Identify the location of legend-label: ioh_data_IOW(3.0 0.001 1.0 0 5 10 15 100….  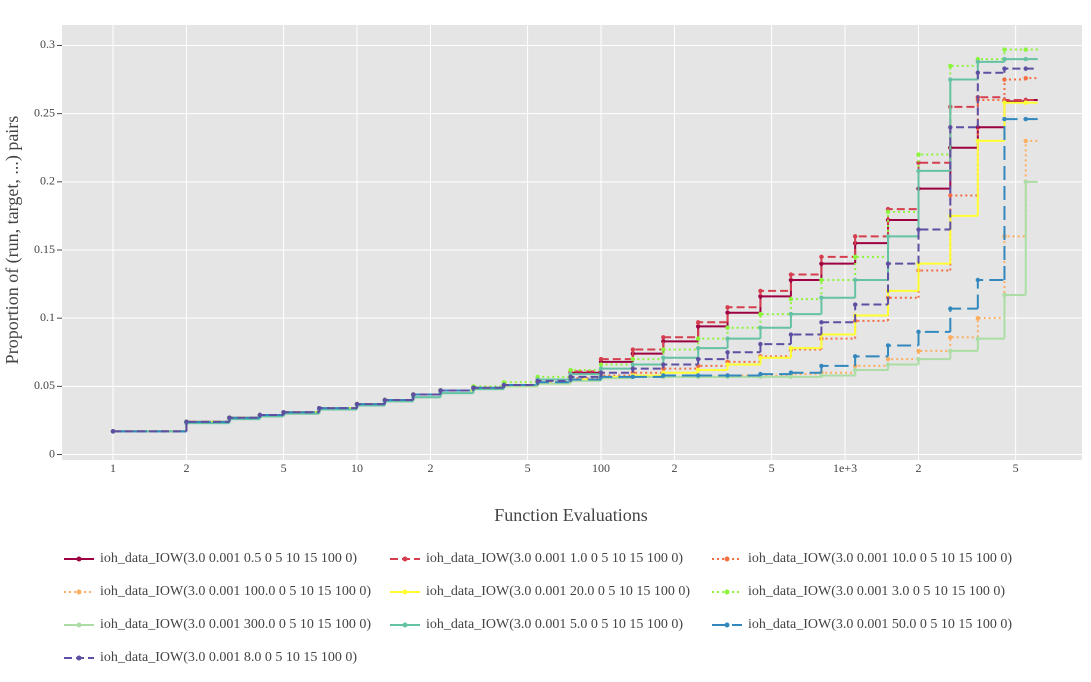
(554, 558).